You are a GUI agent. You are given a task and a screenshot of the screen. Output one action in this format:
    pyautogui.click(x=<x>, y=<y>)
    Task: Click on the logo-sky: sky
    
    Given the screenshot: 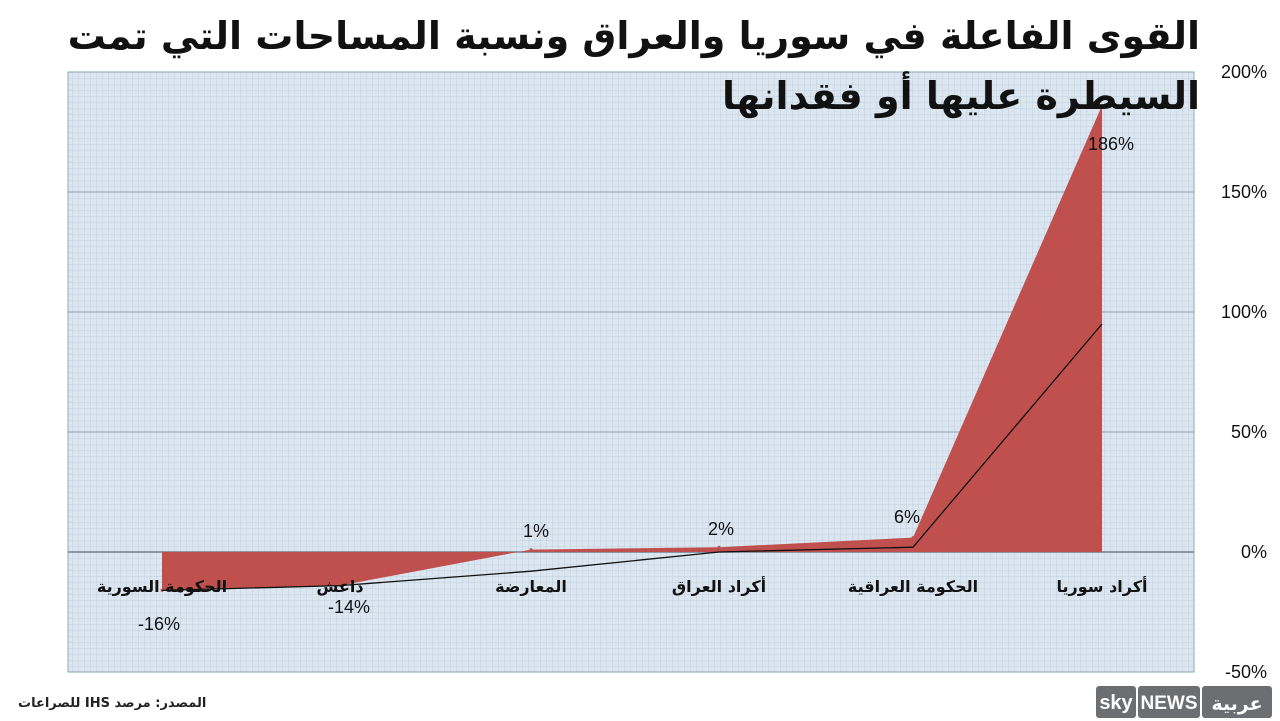 What is the action you would take?
    pyautogui.click(x=1116, y=703)
    